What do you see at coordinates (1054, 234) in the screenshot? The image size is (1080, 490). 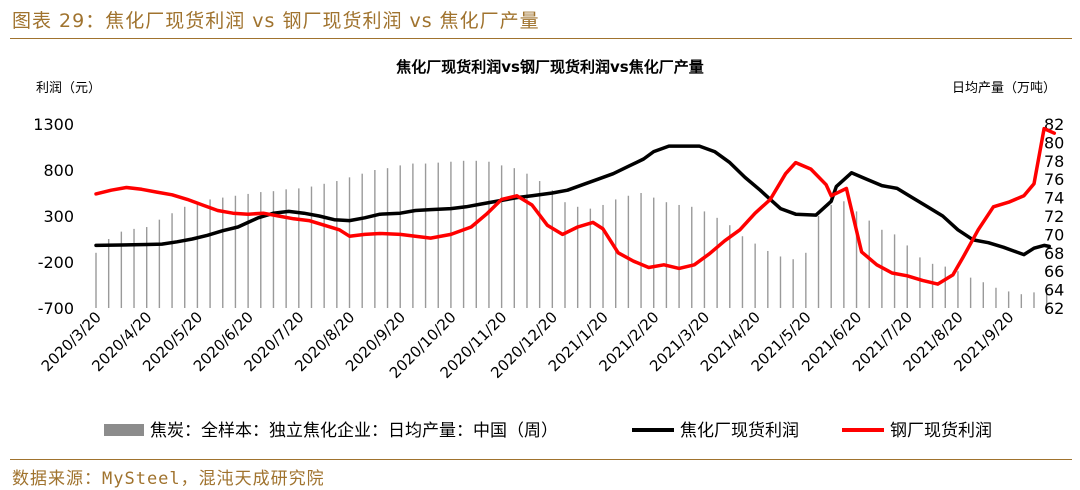 I see `y-right-tick-label: 70` at bounding box center [1054, 234].